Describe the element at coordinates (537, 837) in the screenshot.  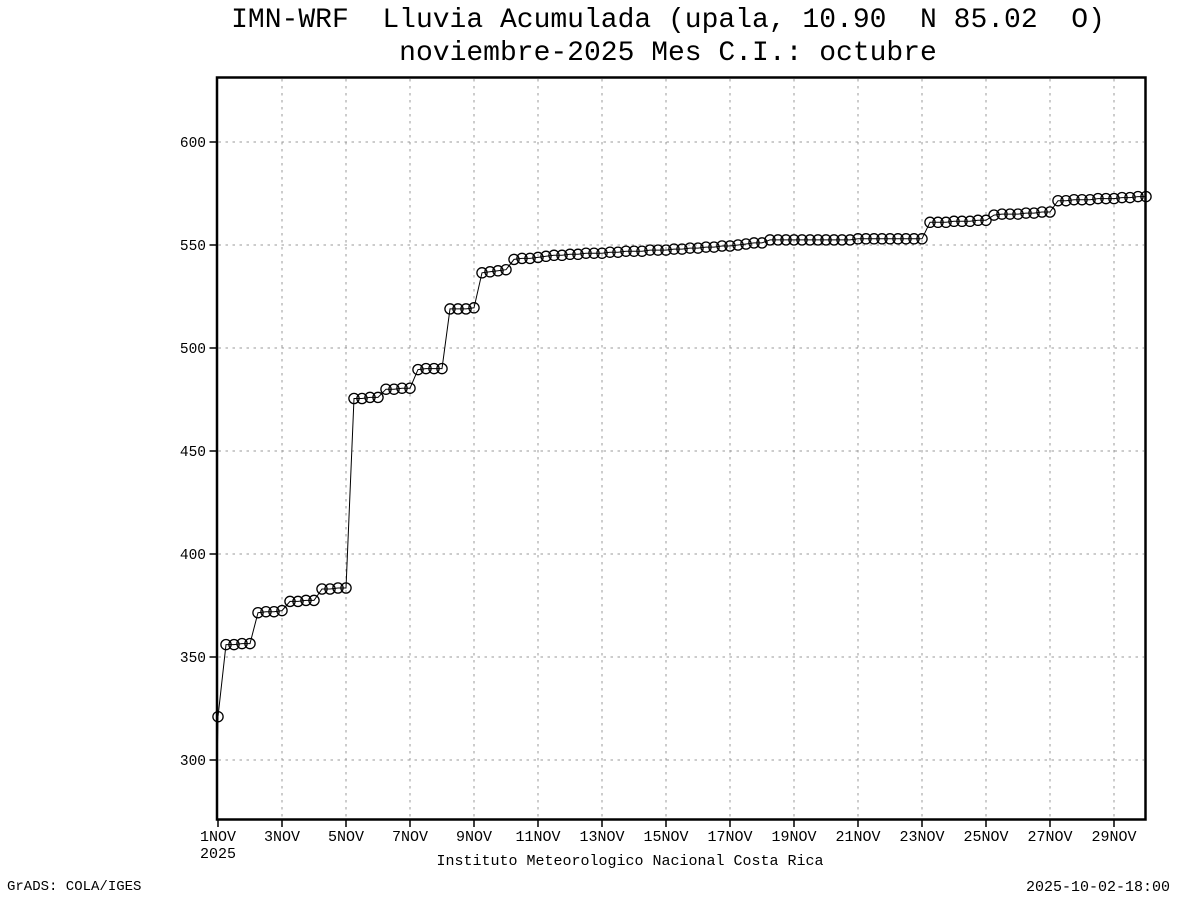
I see `x-tick-label: 11NOV` at that location.